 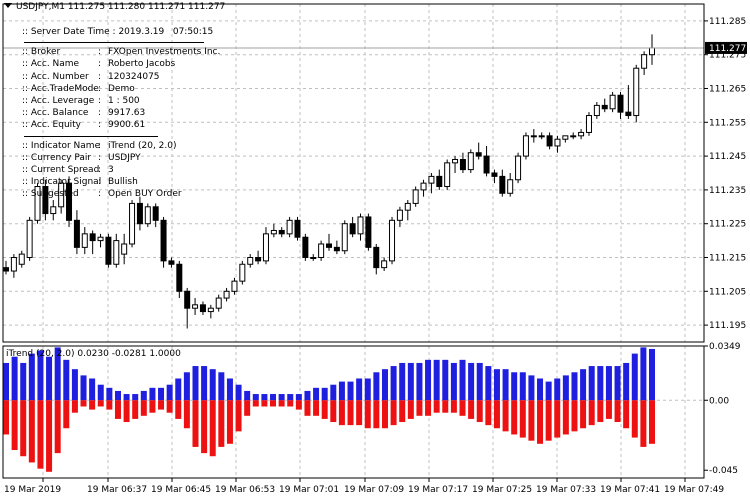 I want to click on account-line: :: Broker: FXOpen Investments Inc., so click(x=121, y=52).